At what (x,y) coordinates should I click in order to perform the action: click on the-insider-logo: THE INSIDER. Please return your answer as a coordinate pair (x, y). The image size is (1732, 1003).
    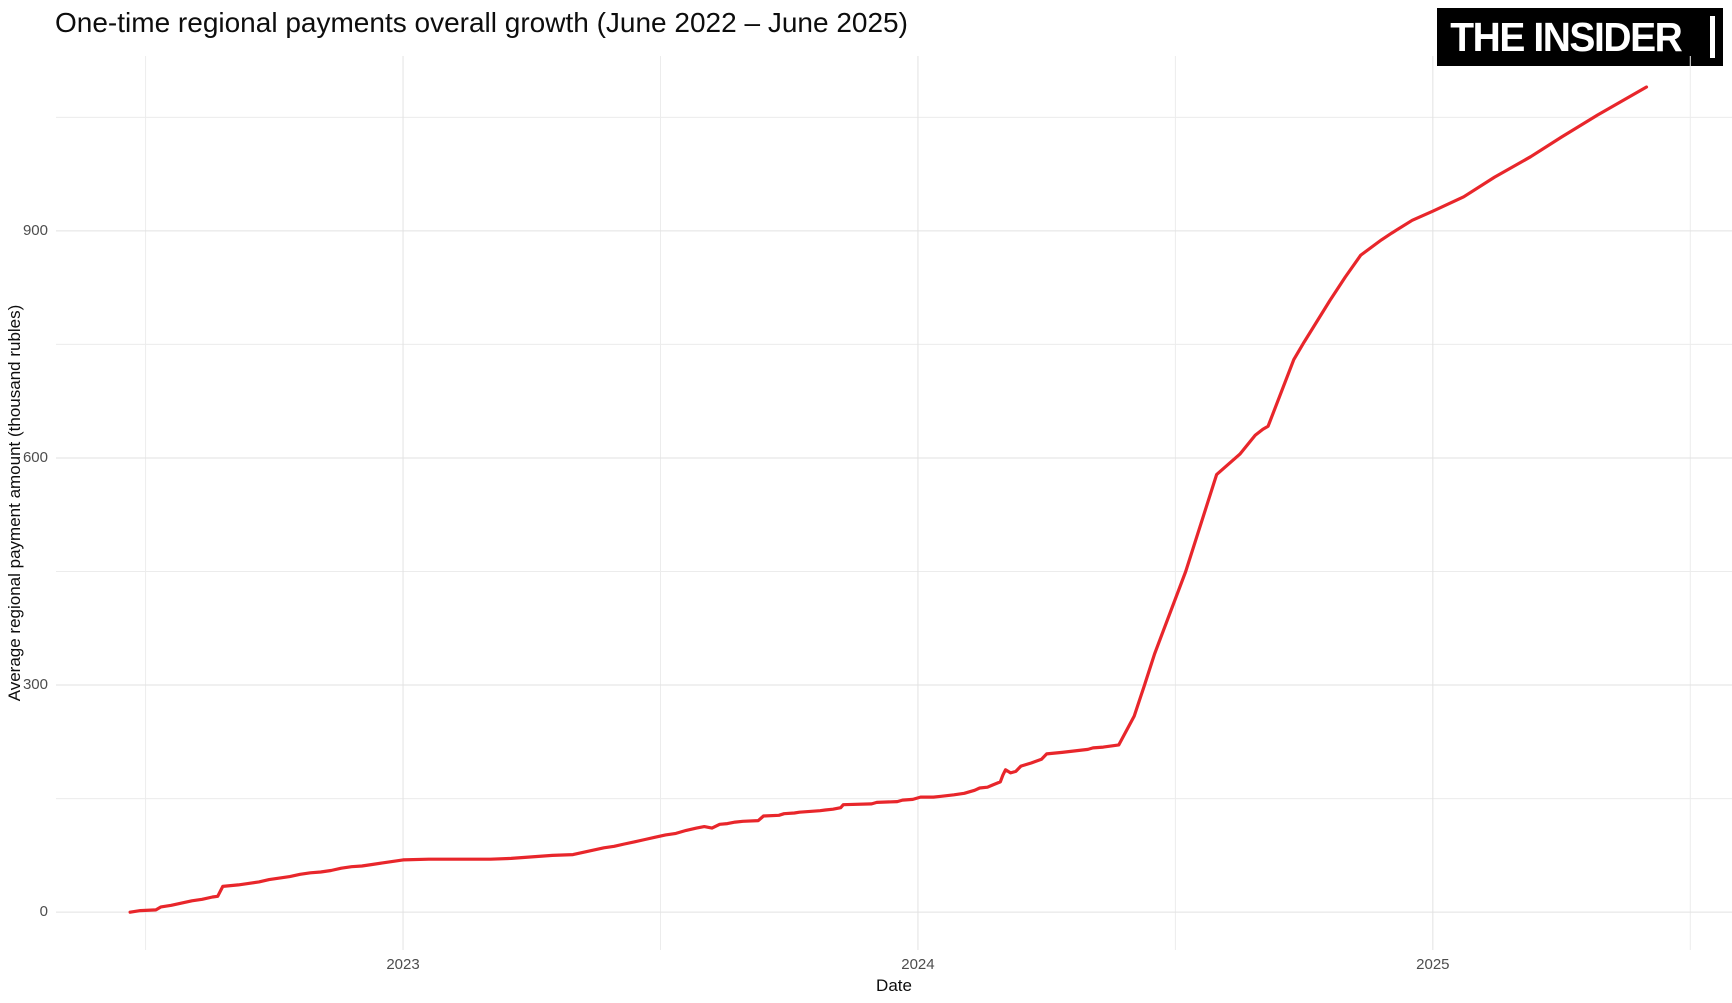
    Looking at the image, I should click on (1580, 37).